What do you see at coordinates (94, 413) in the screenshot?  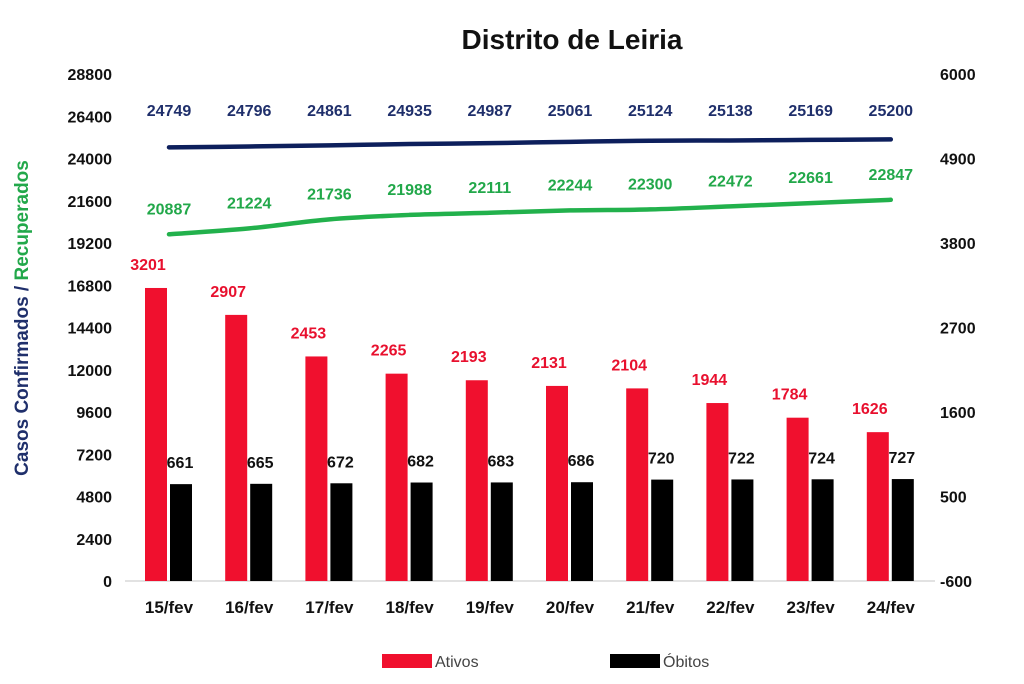 I see `y-tick-label: 9600` at bounding box center [94, 413].